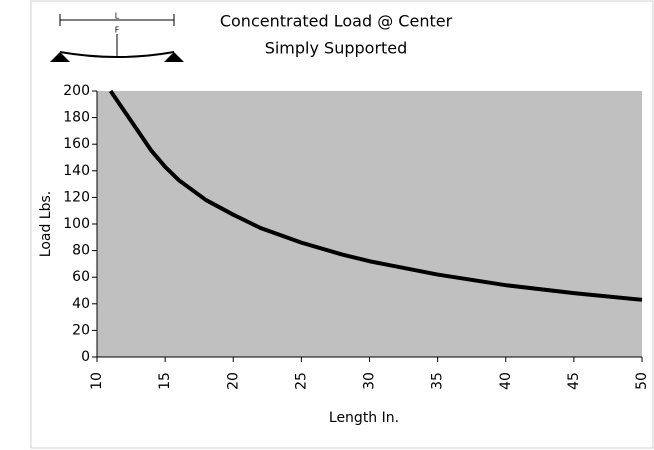  I want to click on y-tick-label: 200, so click(76, 91).